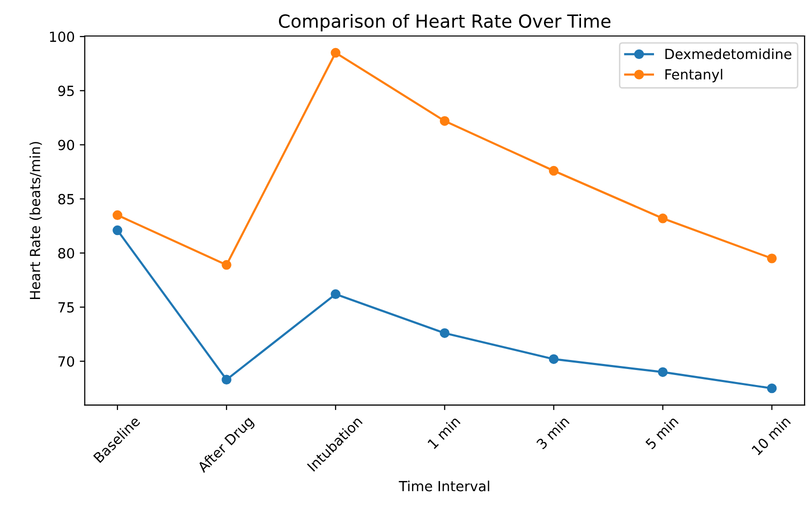 The image size is (807, 507). What do you see at coordinates (66, 307) in the screenshot?
I see `y-tick-label: 75` at bounding box center [66, 307].